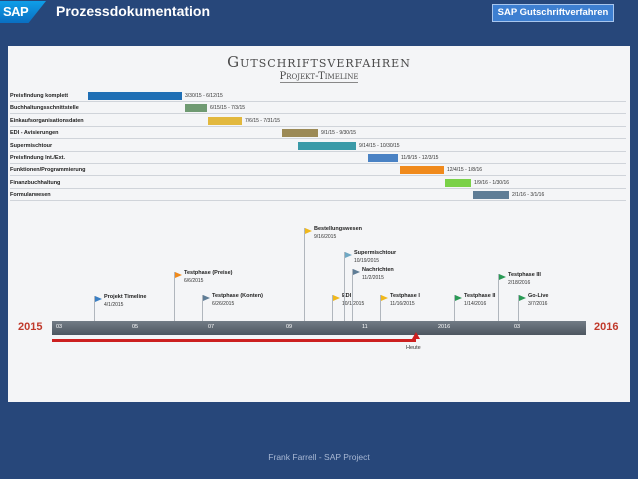  What do you see at coordinates (339, 133) in the screenshot?
I see `task-date-range: 9/1/15 - 9/30/15` at bounding box center [339, 133].